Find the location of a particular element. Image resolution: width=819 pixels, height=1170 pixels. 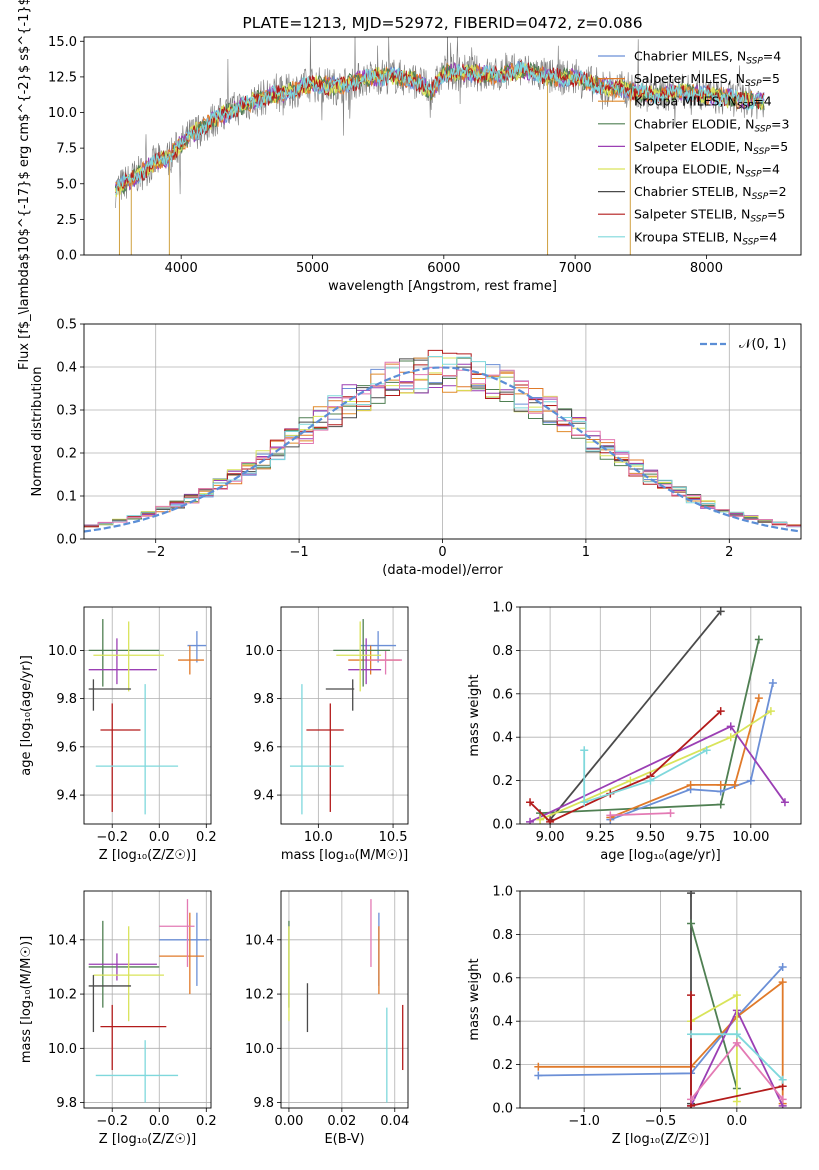

x-tick-label: 9.75 is located at coordinates (700, 837).